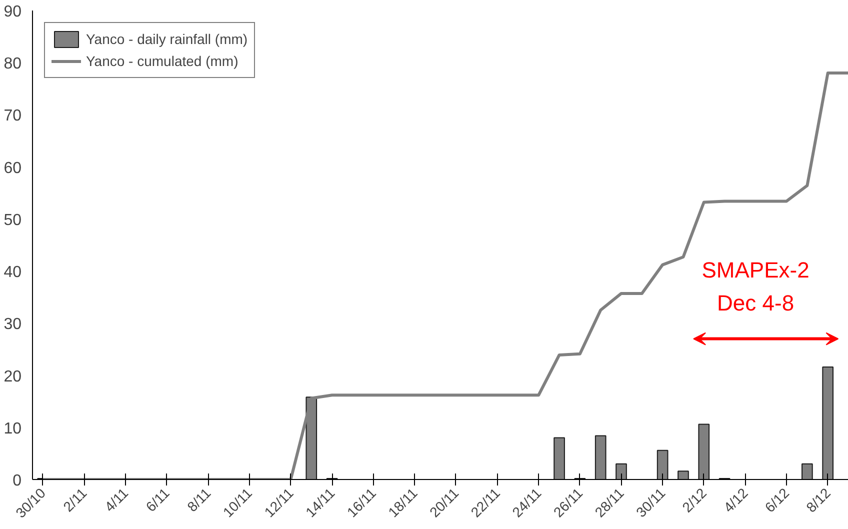  What do you see at coordinates (818, 500) in the screenshot?
I see `x-tick-label: 8/12` at bounding box center [818, 500].